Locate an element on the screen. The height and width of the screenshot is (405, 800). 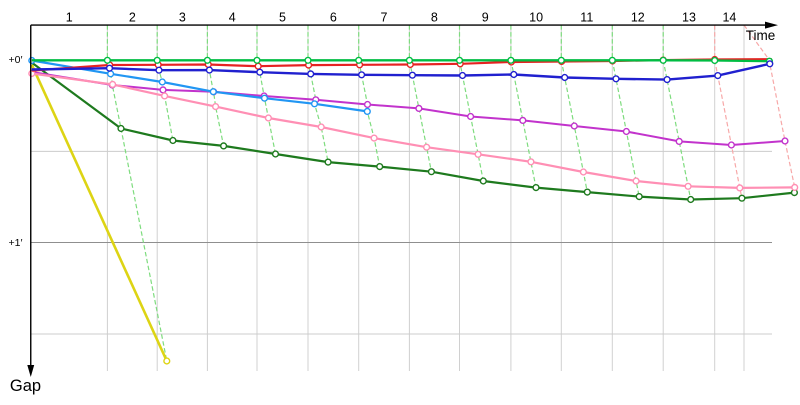
svg-text: +0′ is located at coordinates (16, 60).